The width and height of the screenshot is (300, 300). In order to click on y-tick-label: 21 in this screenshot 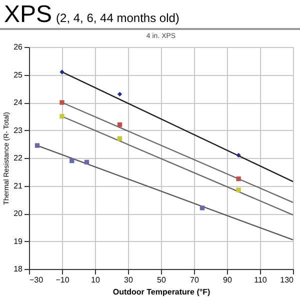, I will do `click(19, 185)`.